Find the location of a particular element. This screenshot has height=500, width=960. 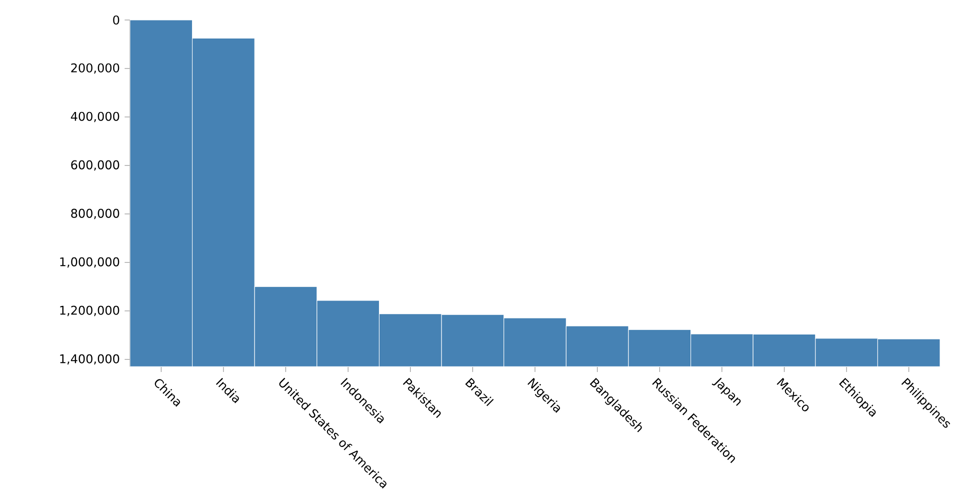

y-tick-label: 1,200,000 is located at coordinates (90, 311).